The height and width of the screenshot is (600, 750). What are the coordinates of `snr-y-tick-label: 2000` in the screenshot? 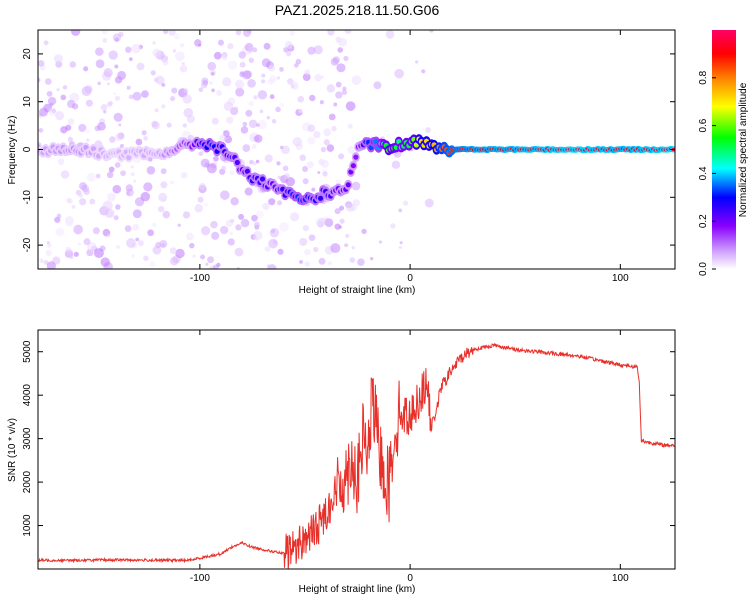 It's located at (27, 482).